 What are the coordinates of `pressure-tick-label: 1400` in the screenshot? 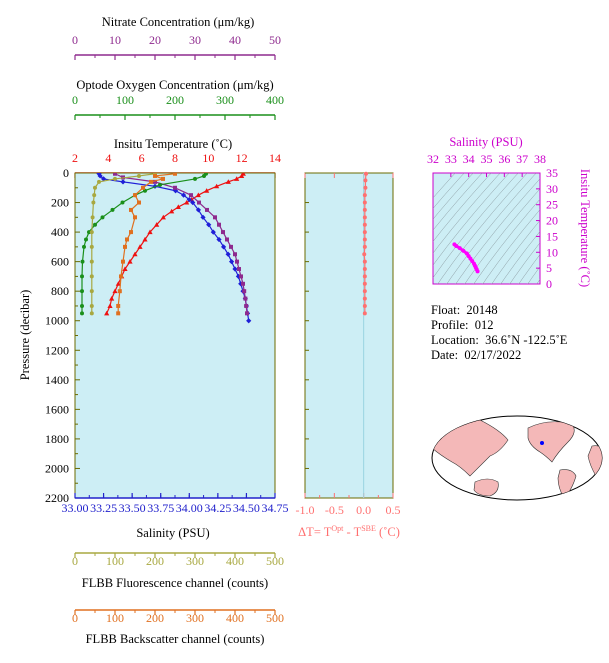 It's located at (57, 380).